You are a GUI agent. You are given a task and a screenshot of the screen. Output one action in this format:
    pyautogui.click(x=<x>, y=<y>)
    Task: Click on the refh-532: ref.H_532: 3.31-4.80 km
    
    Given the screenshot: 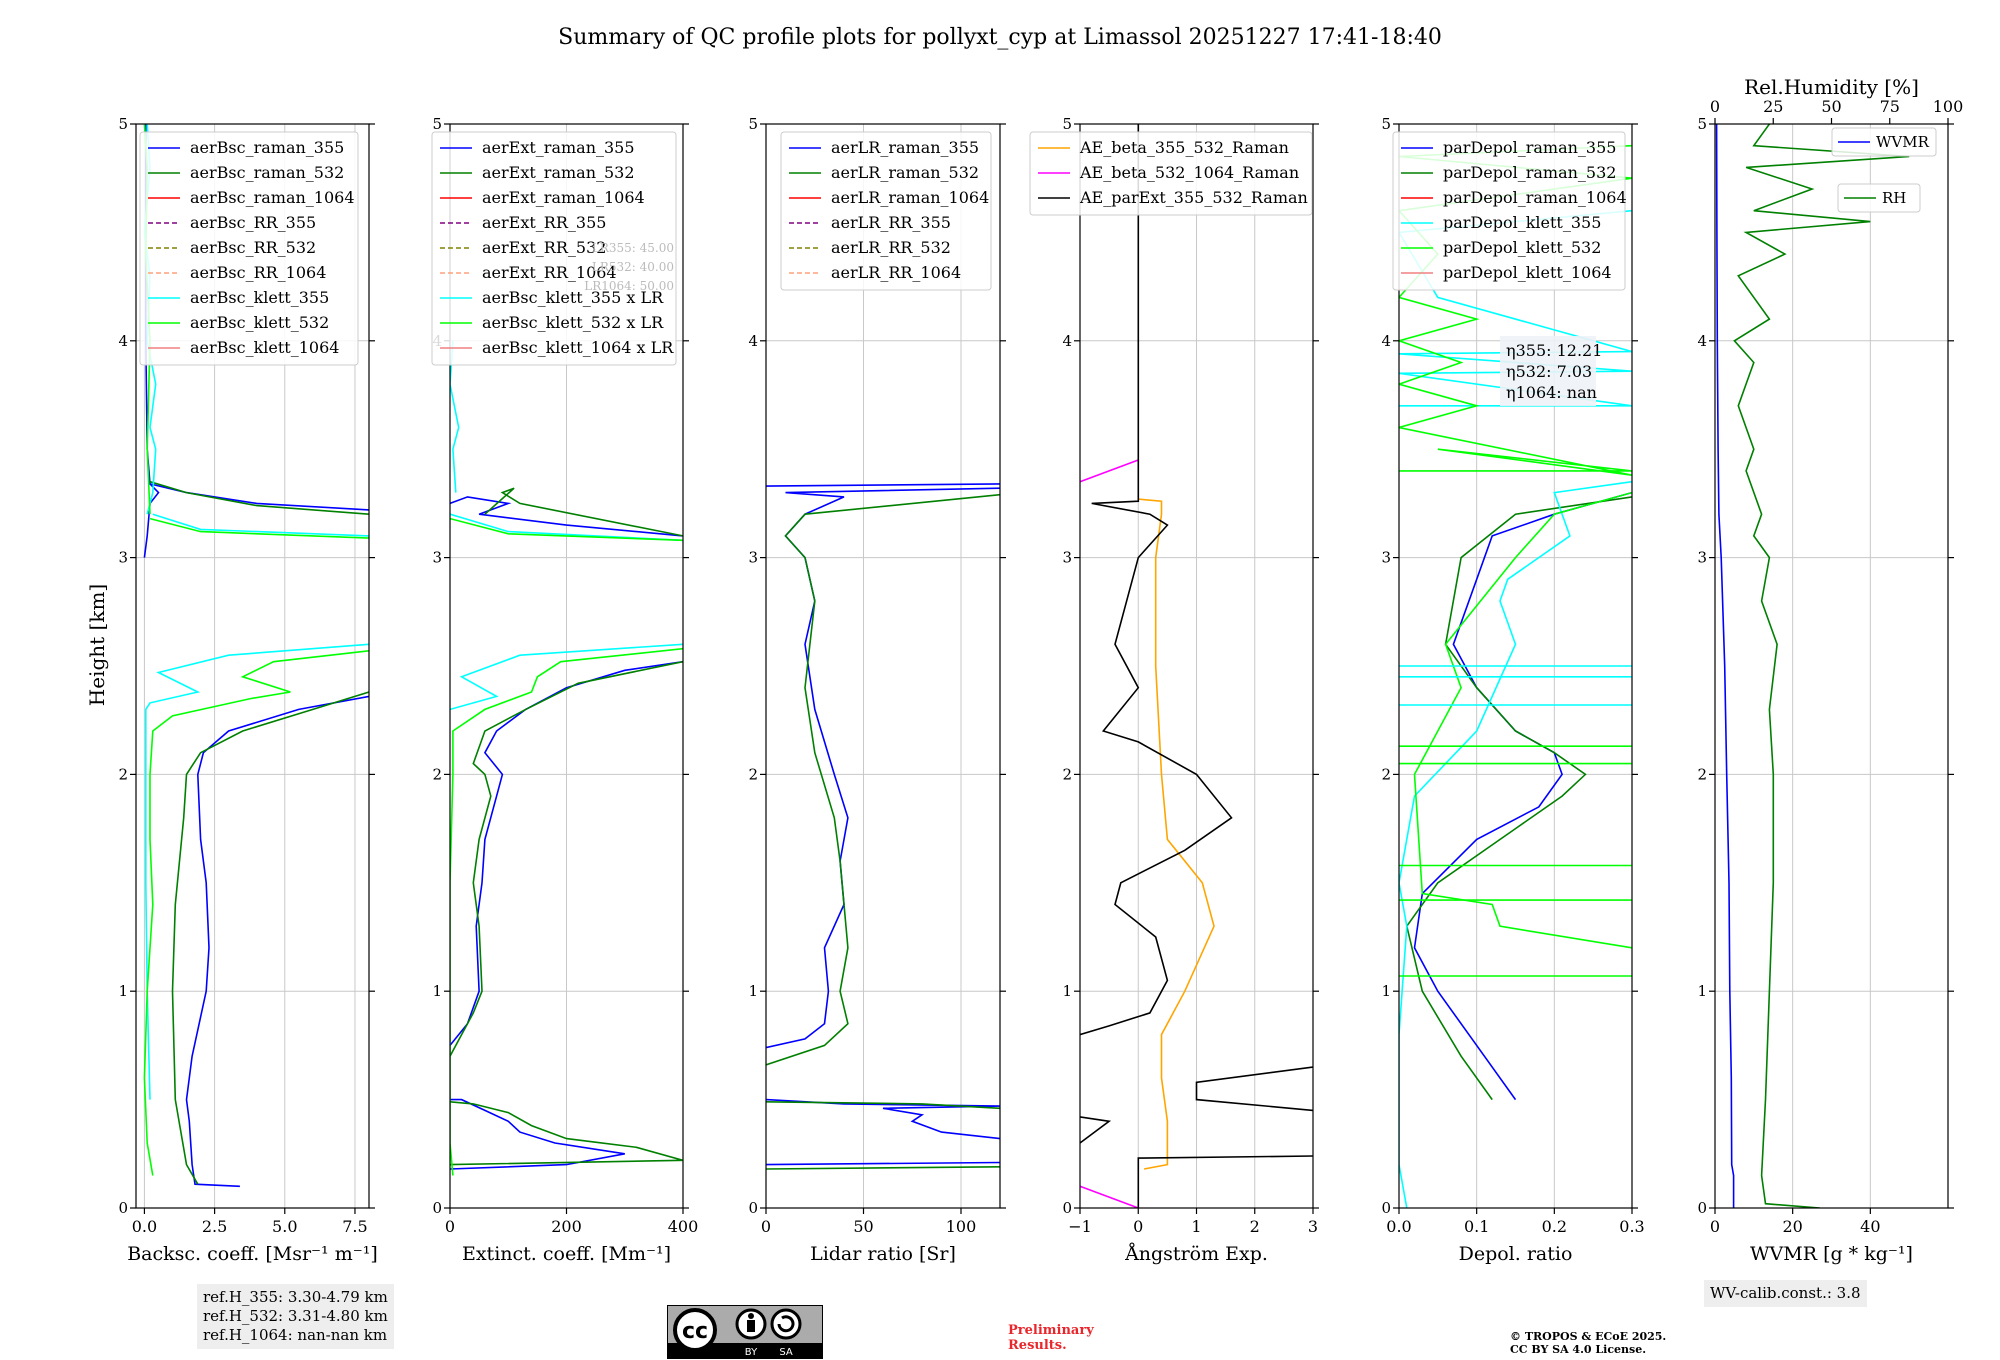 What is the action you would take?
    pyautogui.click(x=295, y=1316)
    